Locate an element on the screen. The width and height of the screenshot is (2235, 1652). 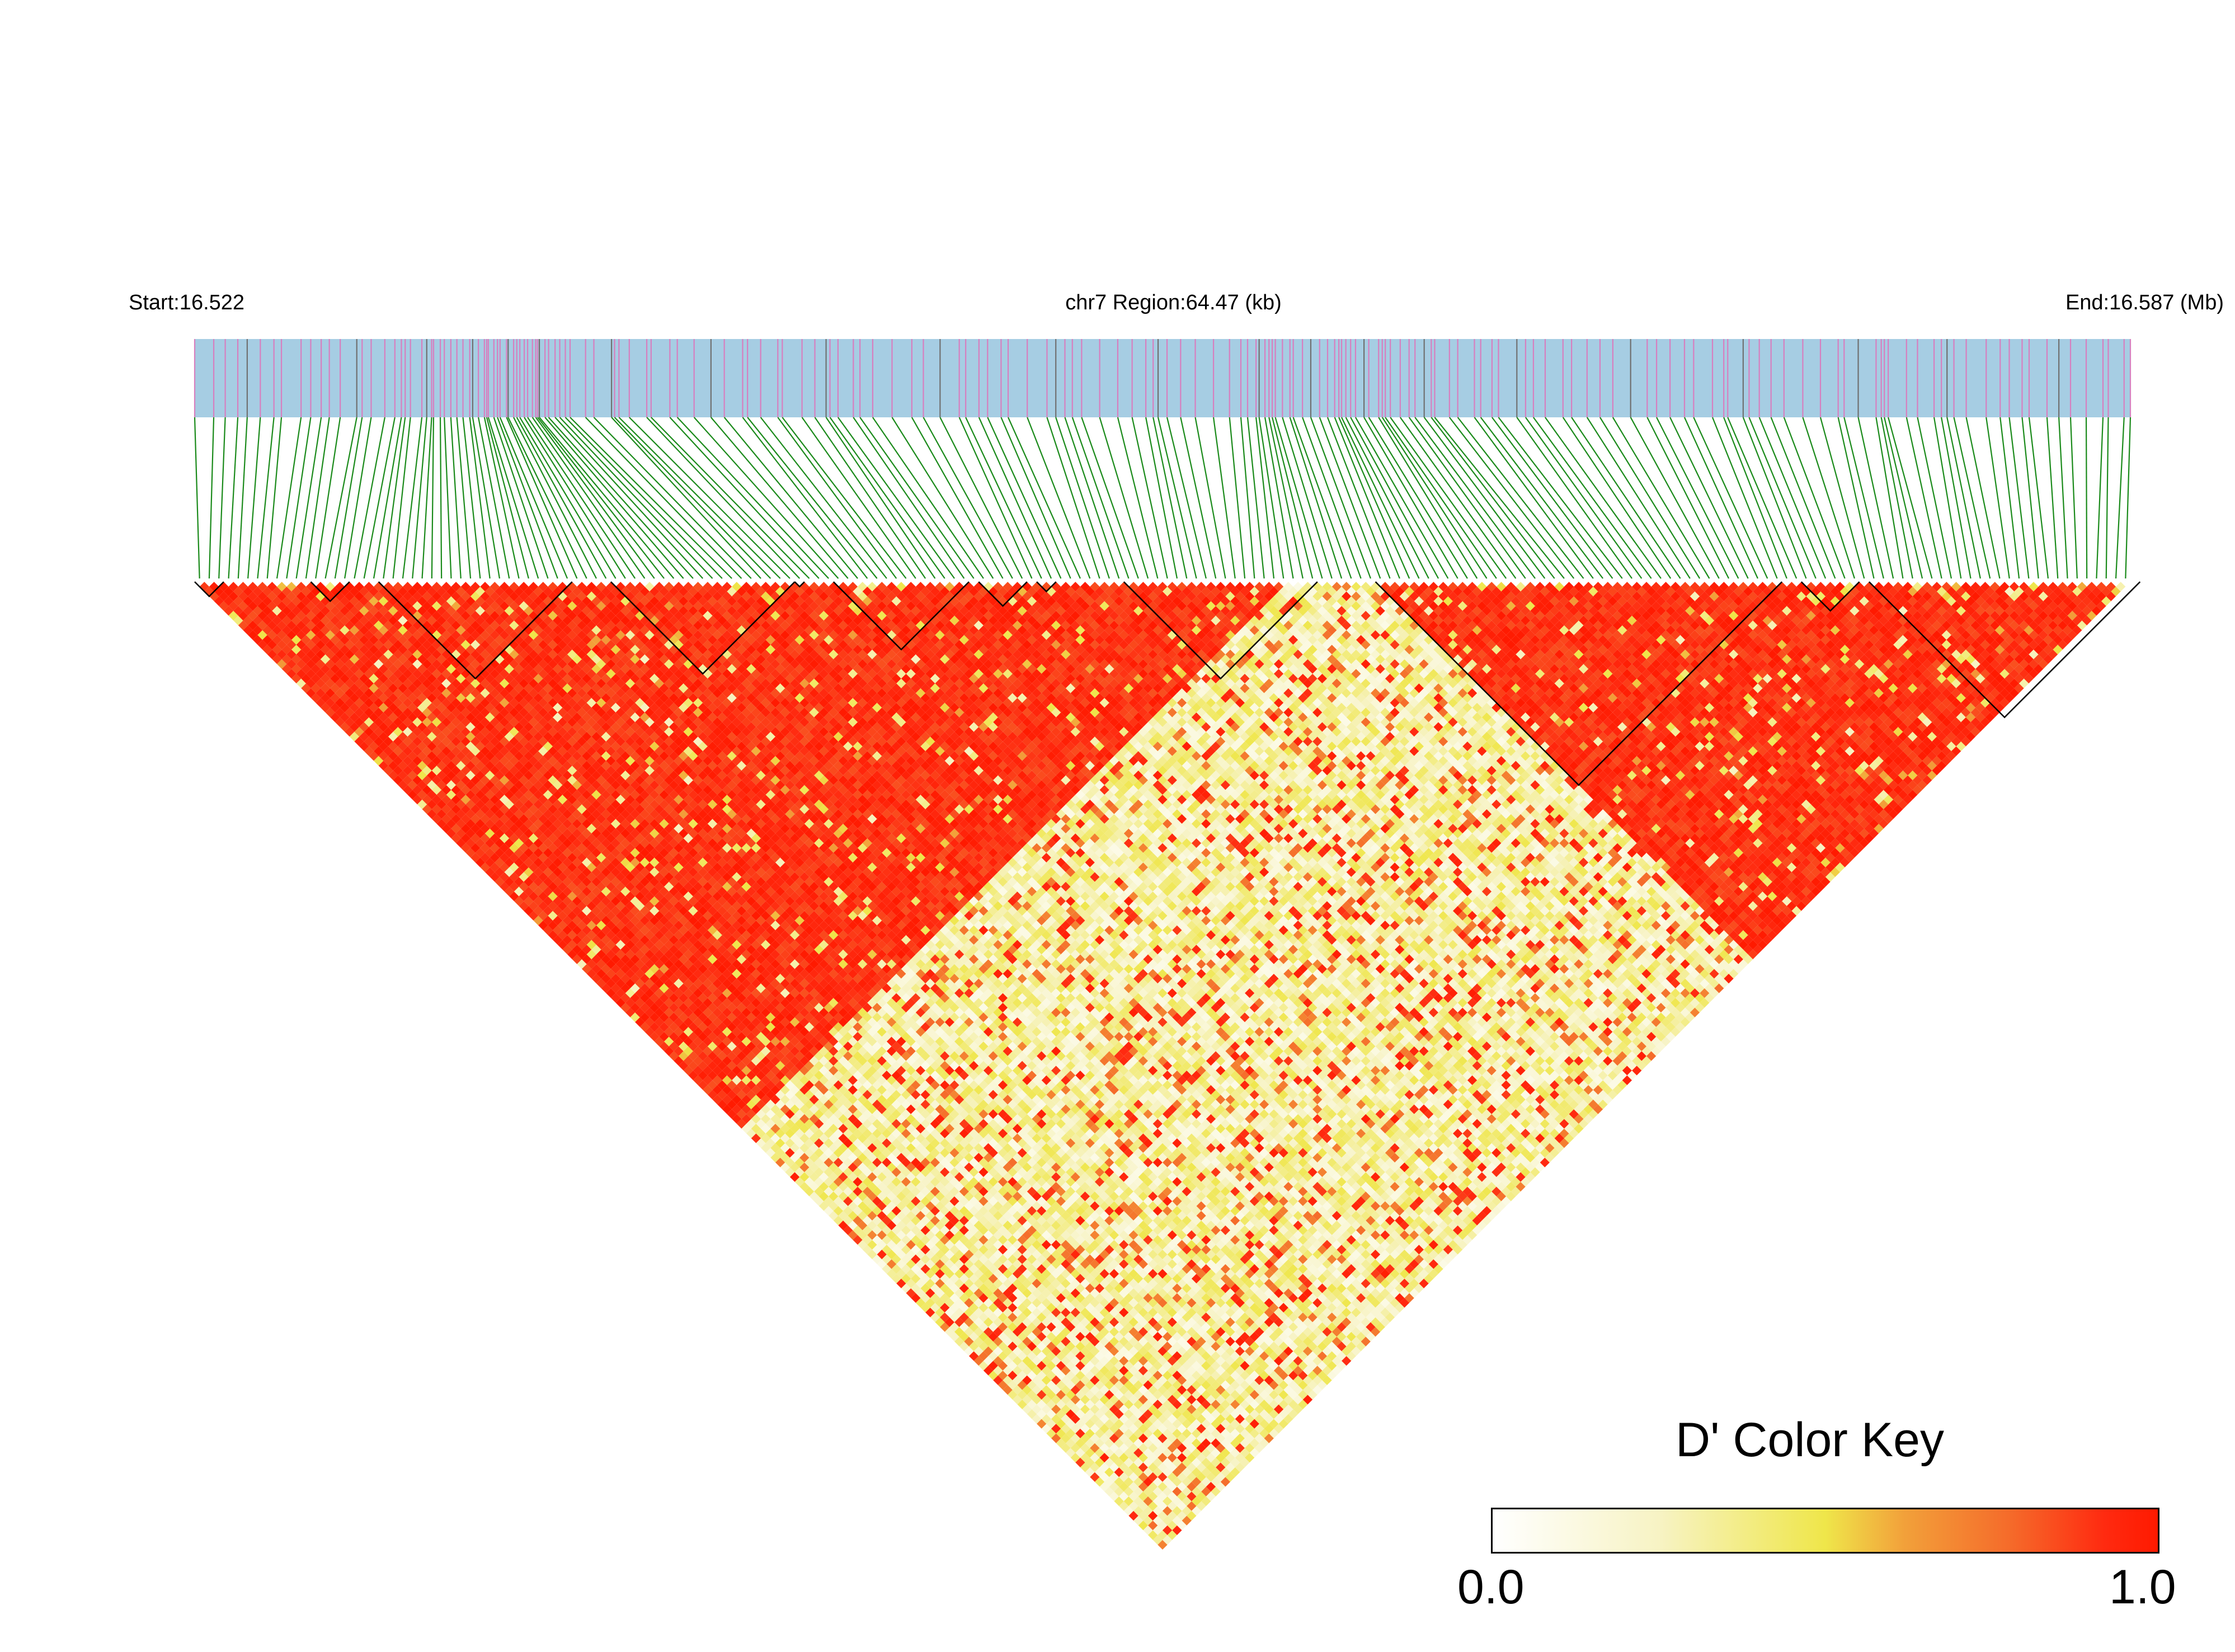
start-label: Start:16.522 is located at coordinates (186, 303).